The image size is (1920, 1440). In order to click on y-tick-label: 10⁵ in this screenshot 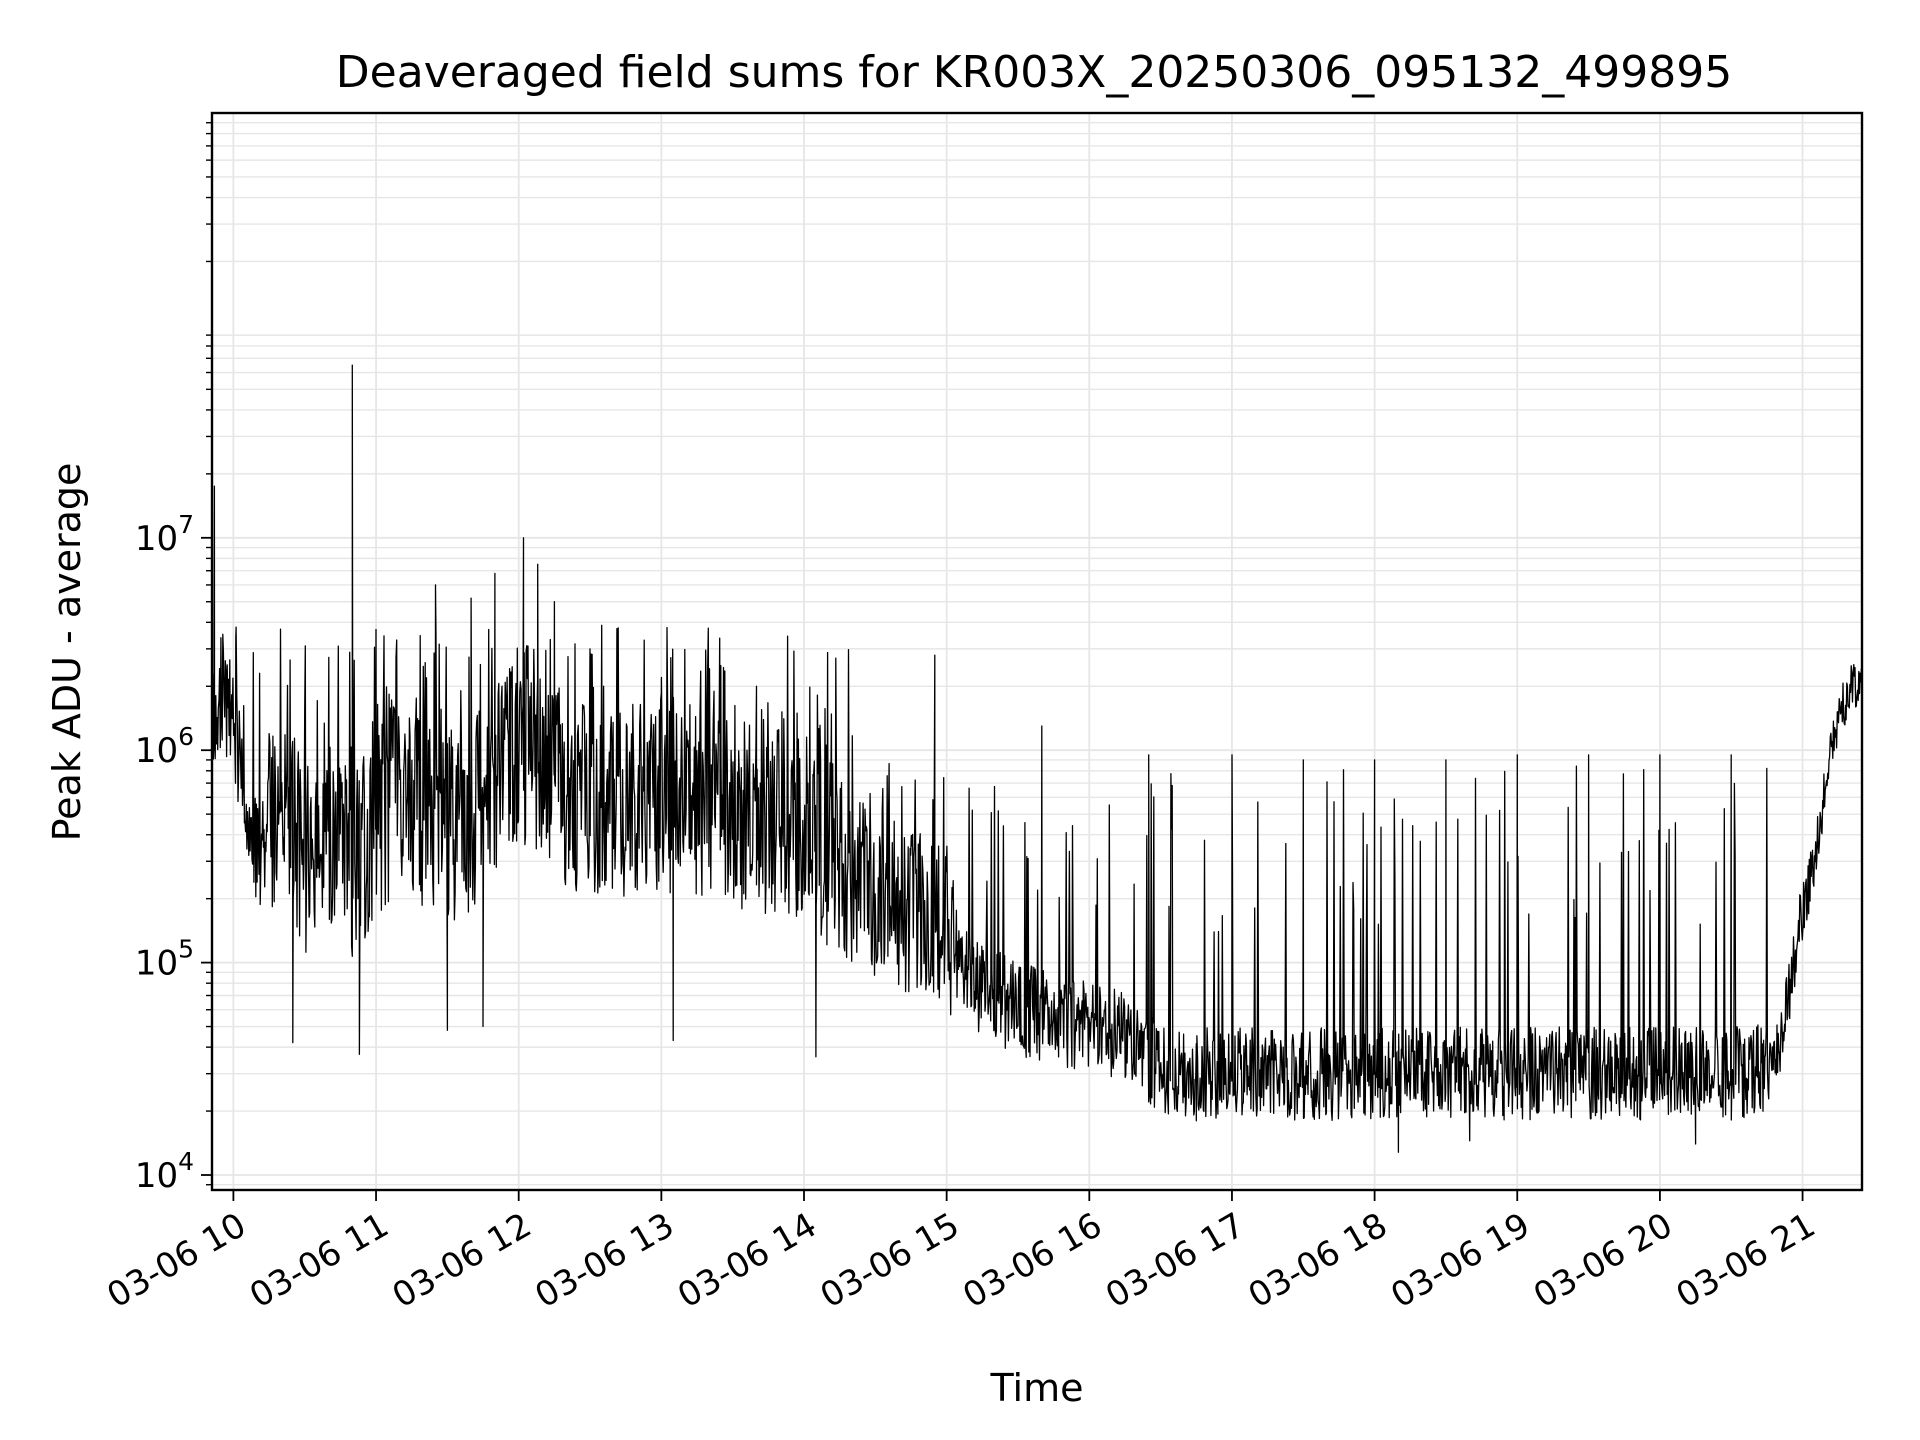, I will do `click(164, 959)`.